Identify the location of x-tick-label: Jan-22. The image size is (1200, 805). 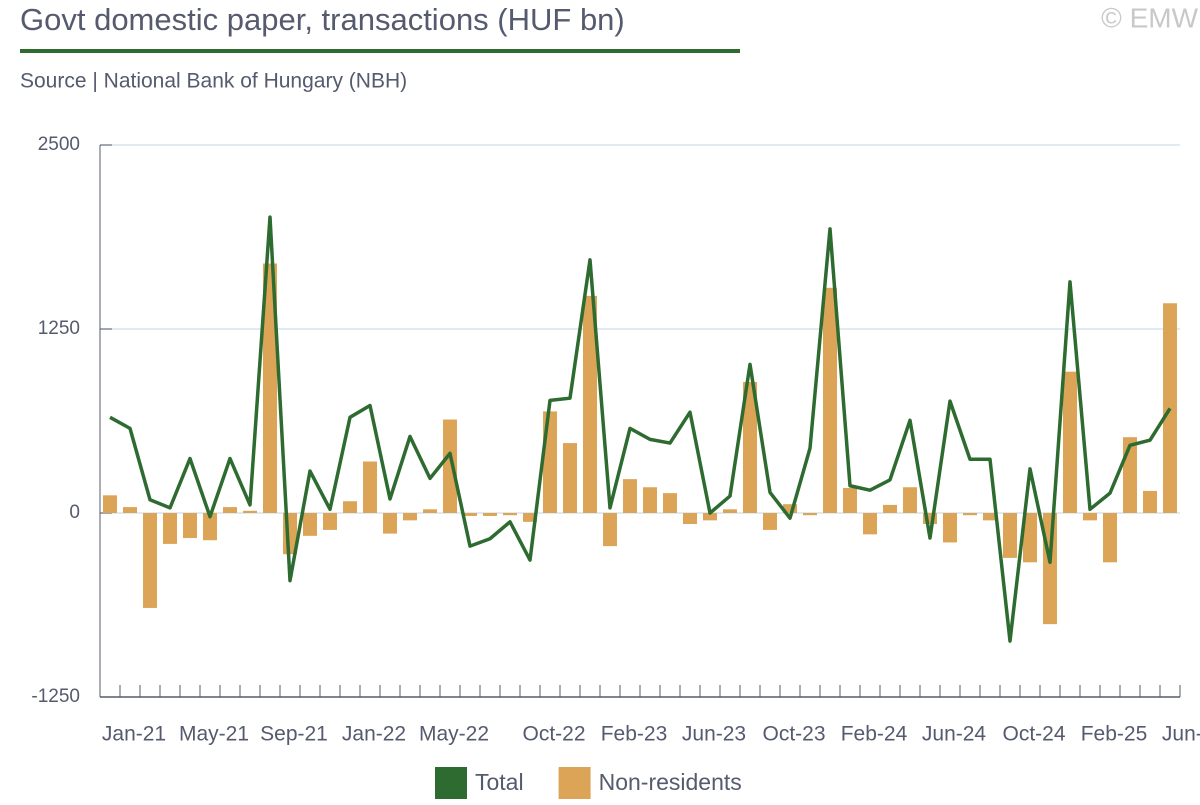
(374, 734).